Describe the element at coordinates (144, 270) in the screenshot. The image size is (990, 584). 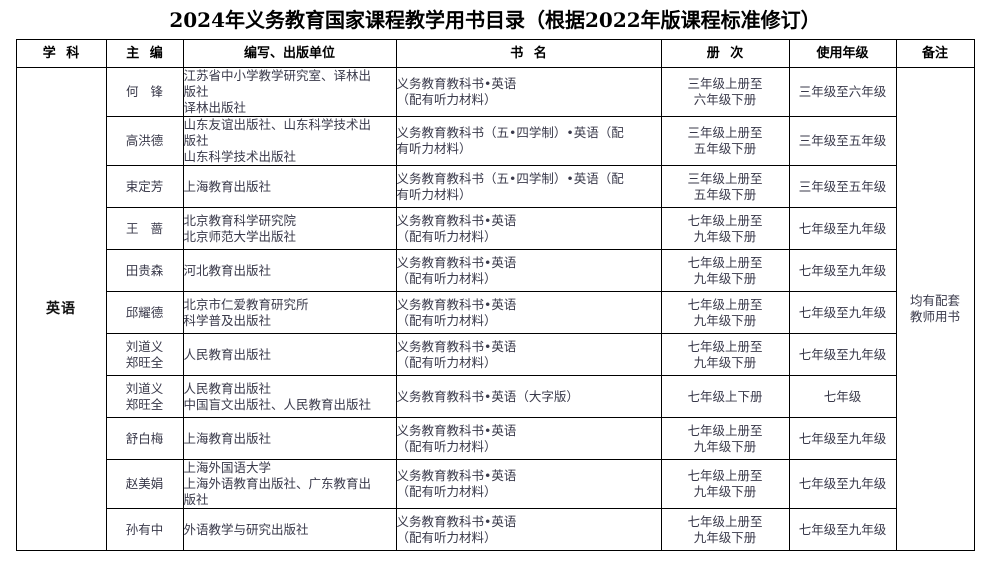
I see `cell-editor: 田贵森` at that location.